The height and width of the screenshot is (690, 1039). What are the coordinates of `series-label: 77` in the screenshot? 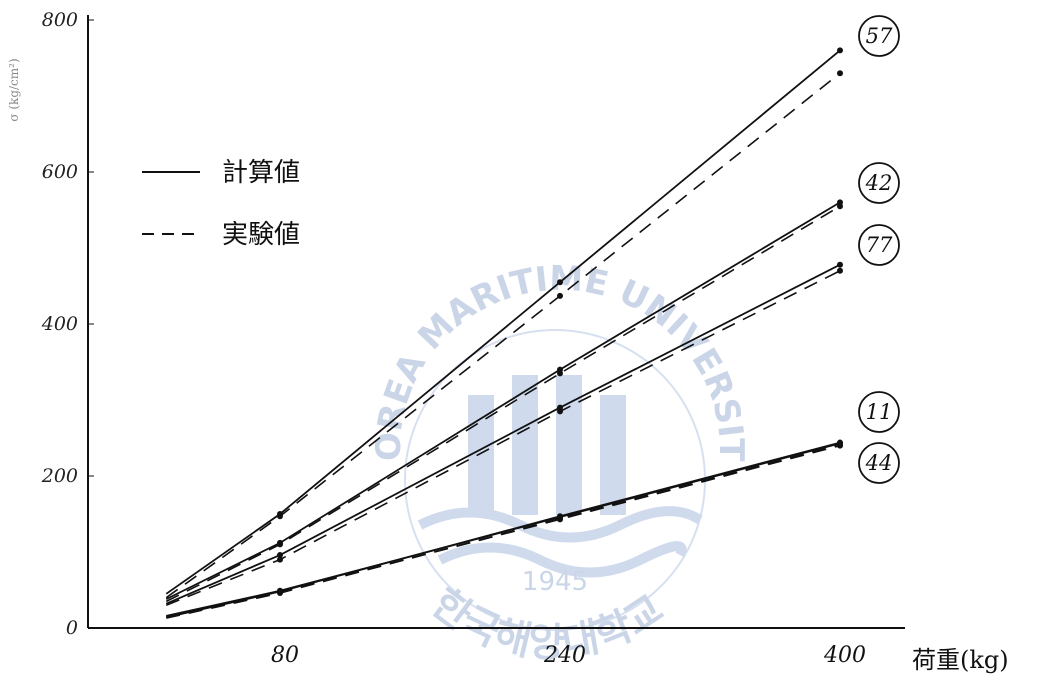 It's located at (879, 245).